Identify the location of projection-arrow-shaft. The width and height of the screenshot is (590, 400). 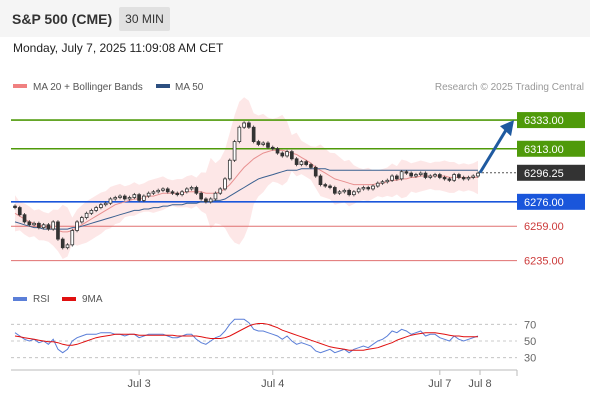
(493, 151).